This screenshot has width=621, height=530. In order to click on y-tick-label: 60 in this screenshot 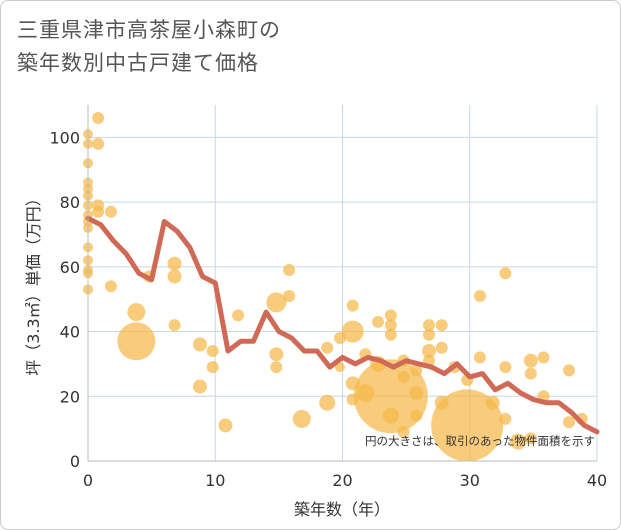, I will do `click(70, 267)`.